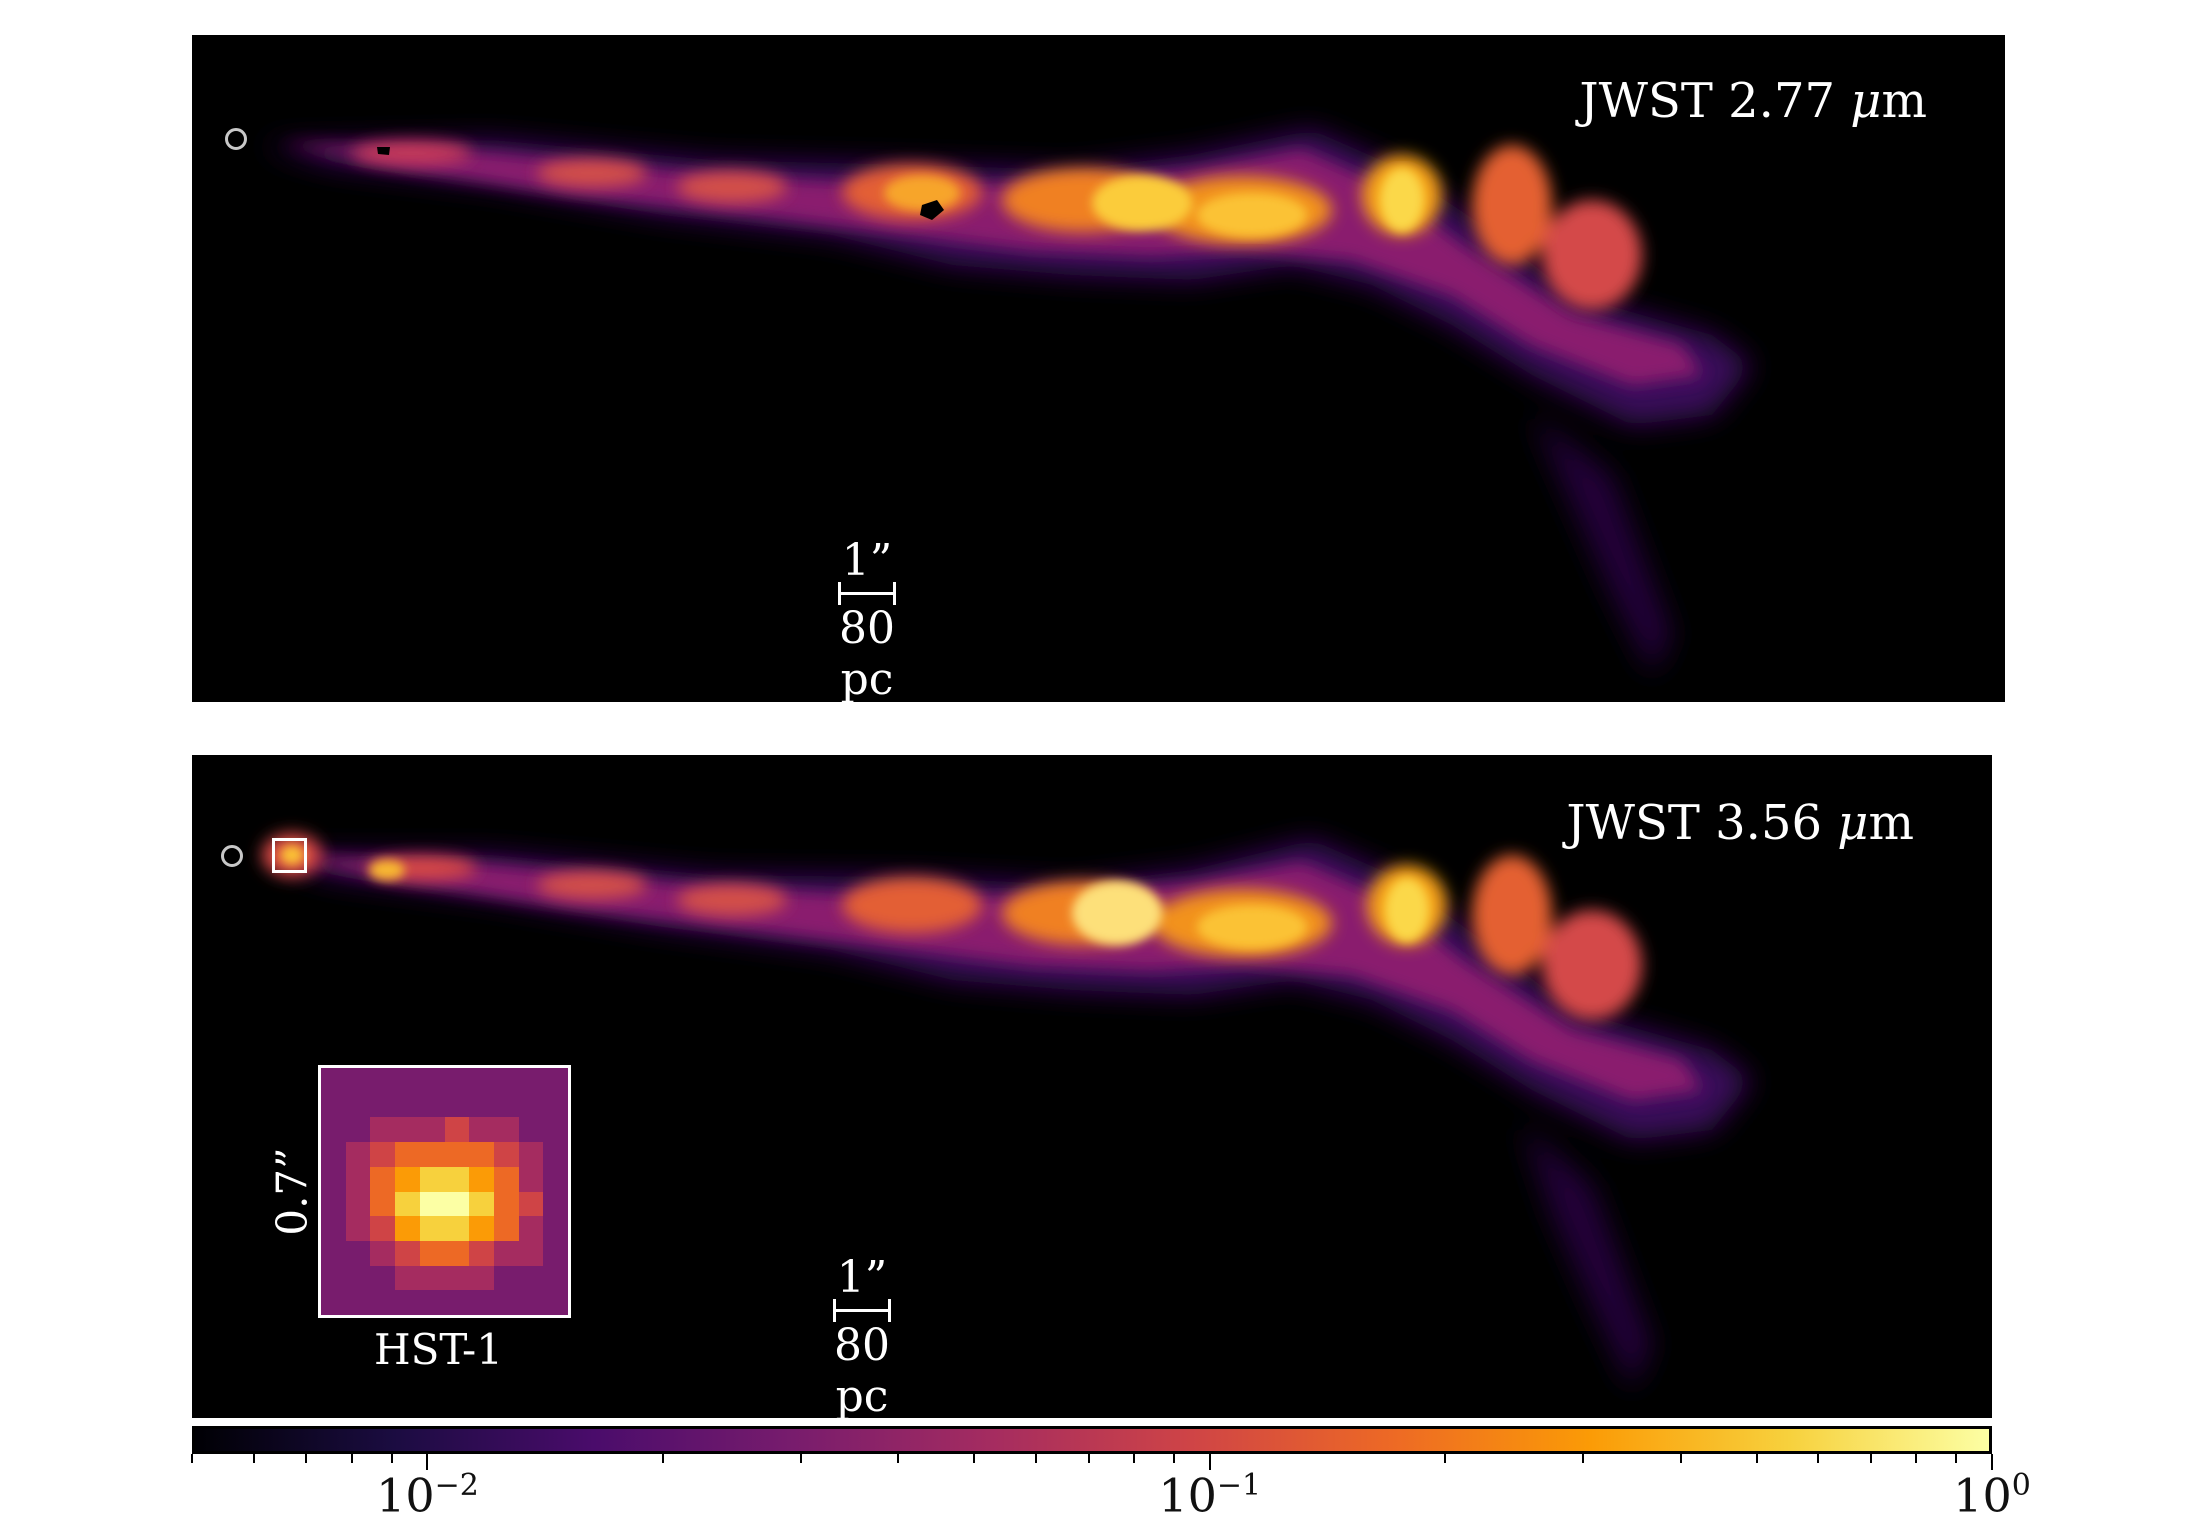 The width and height of the screenshot is (2200, 1524). I want to click on panel-label-356: JWST 3.56 μm, so click(1740, 823).